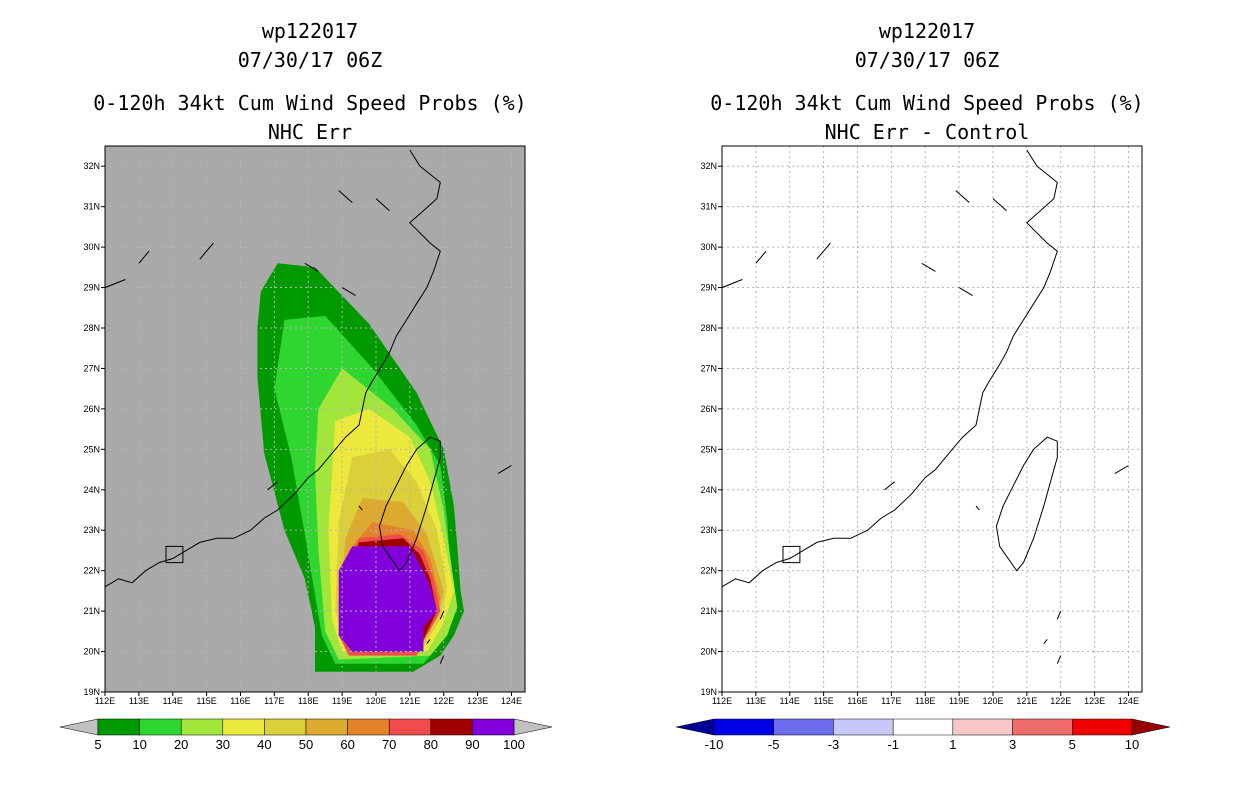 The width and height of the screenshot is (1236, 800). Describe the element at coordinates (223, 744) in the screenshot. I see `colorbar-label: 30` at that location.